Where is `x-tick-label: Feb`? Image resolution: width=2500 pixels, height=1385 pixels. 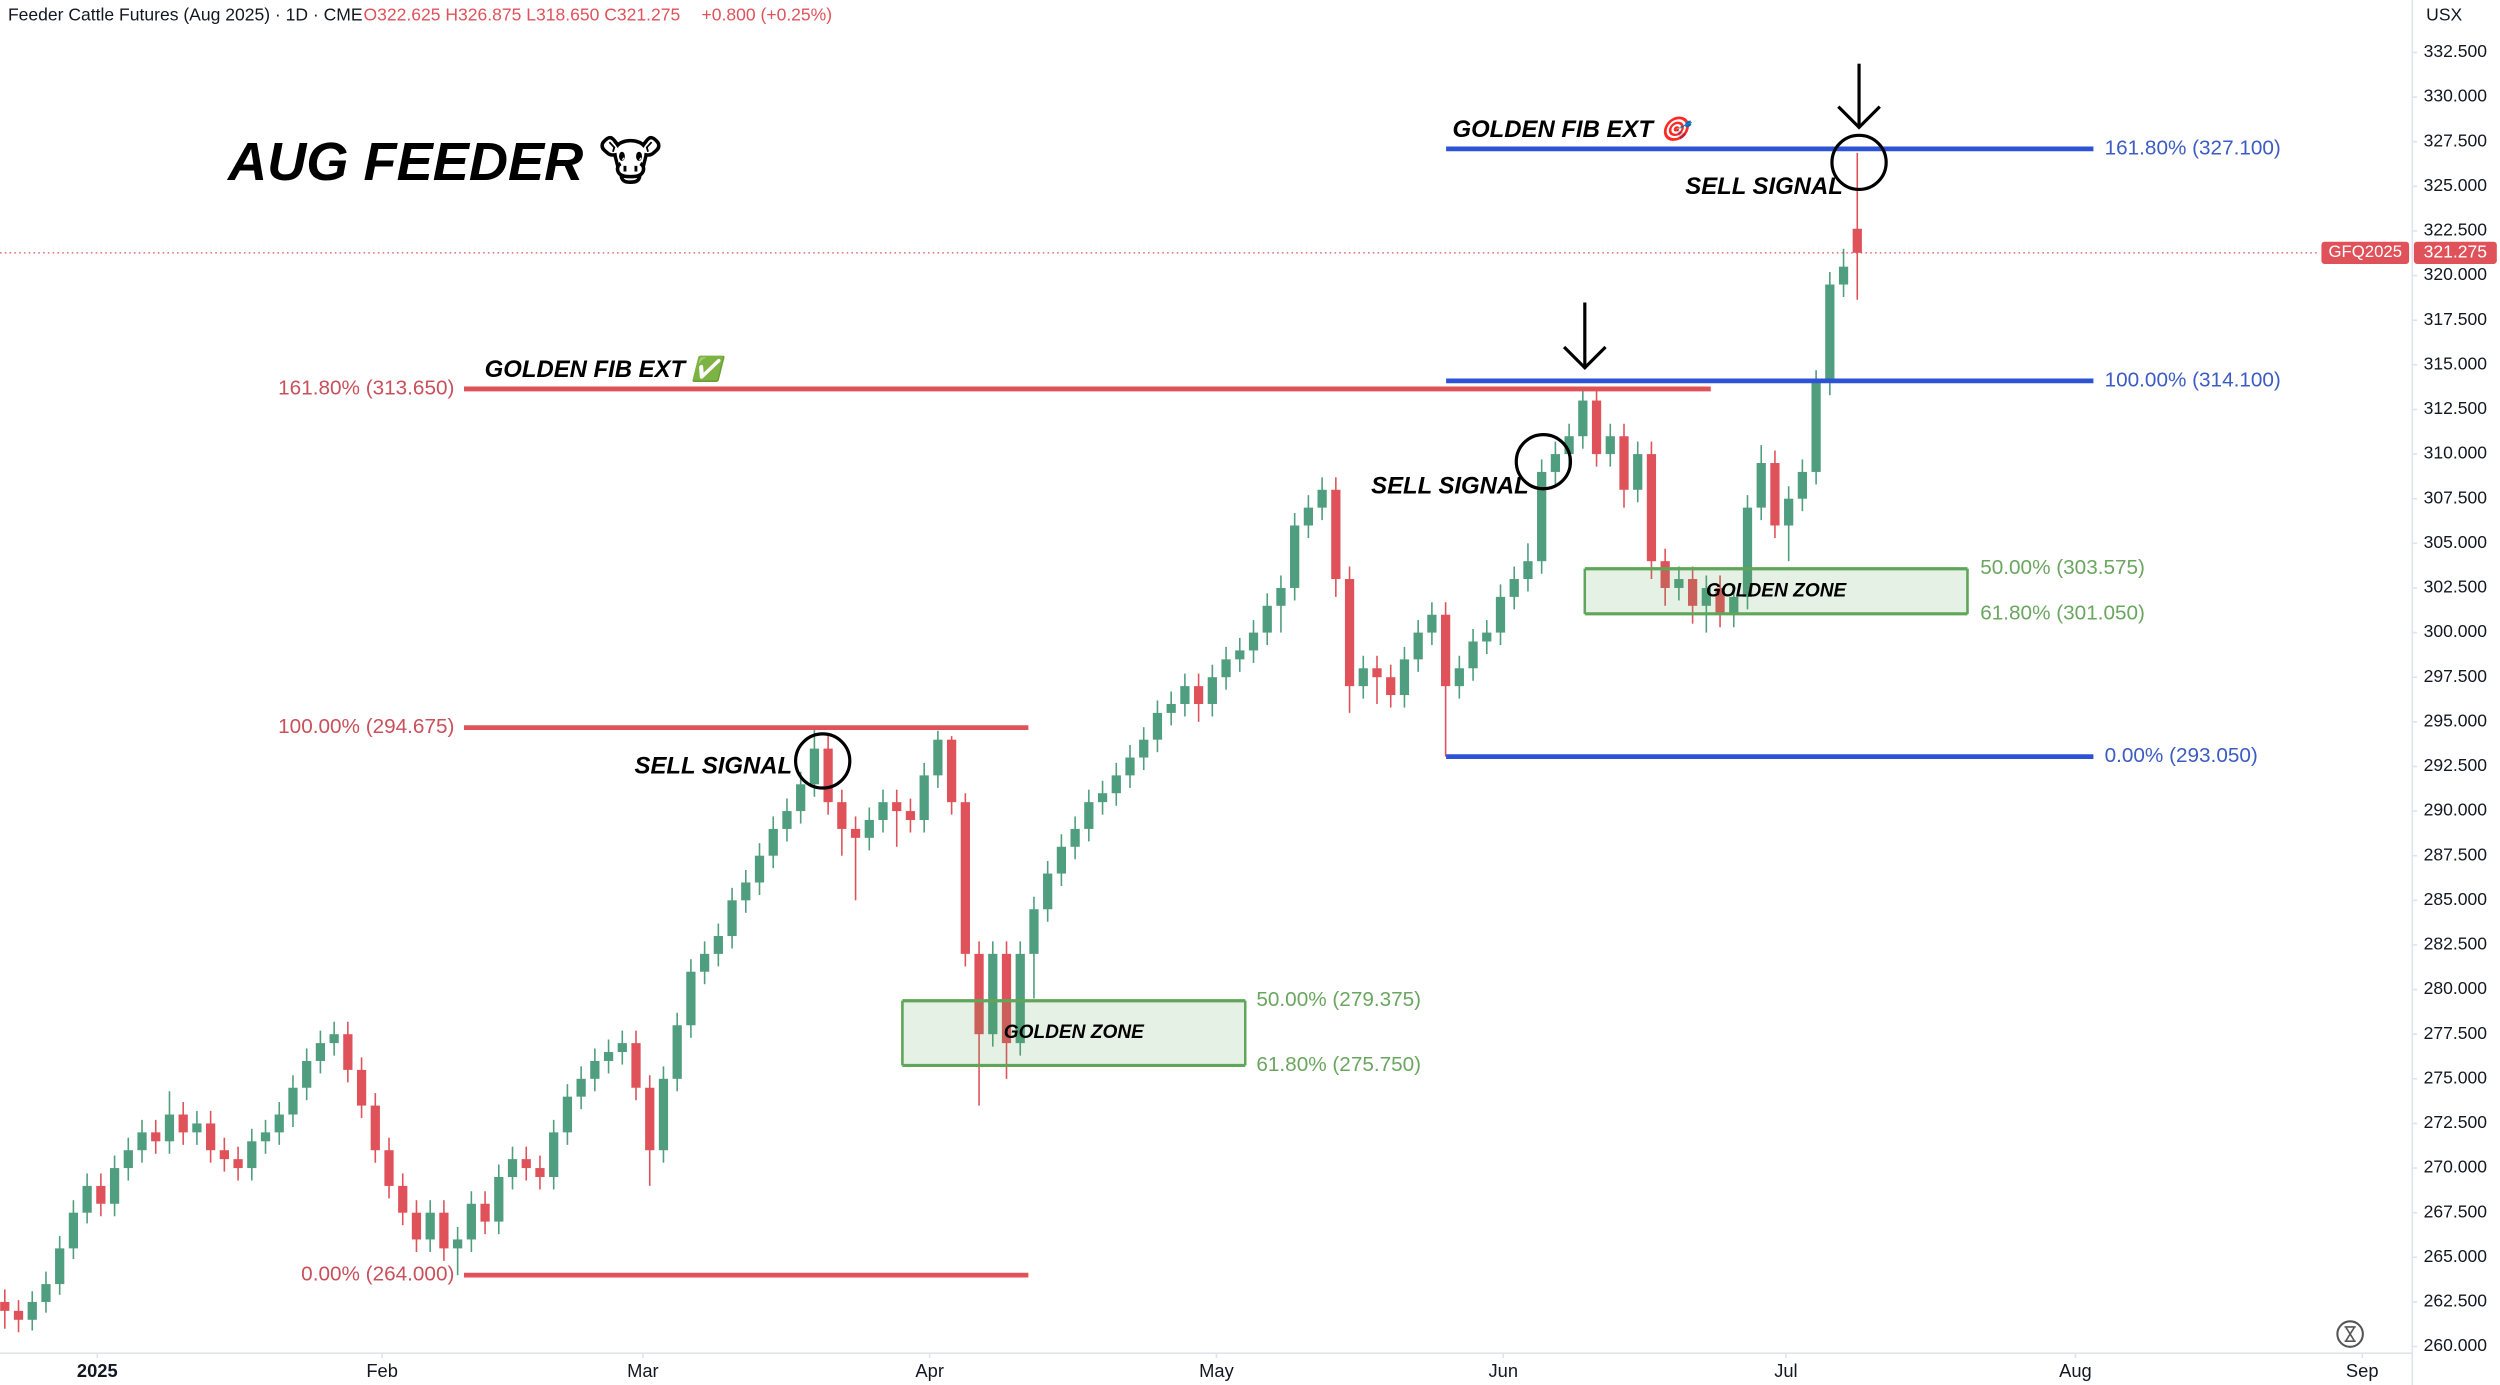
x-tick-label: Feb is located at coordinates (382, 1370).